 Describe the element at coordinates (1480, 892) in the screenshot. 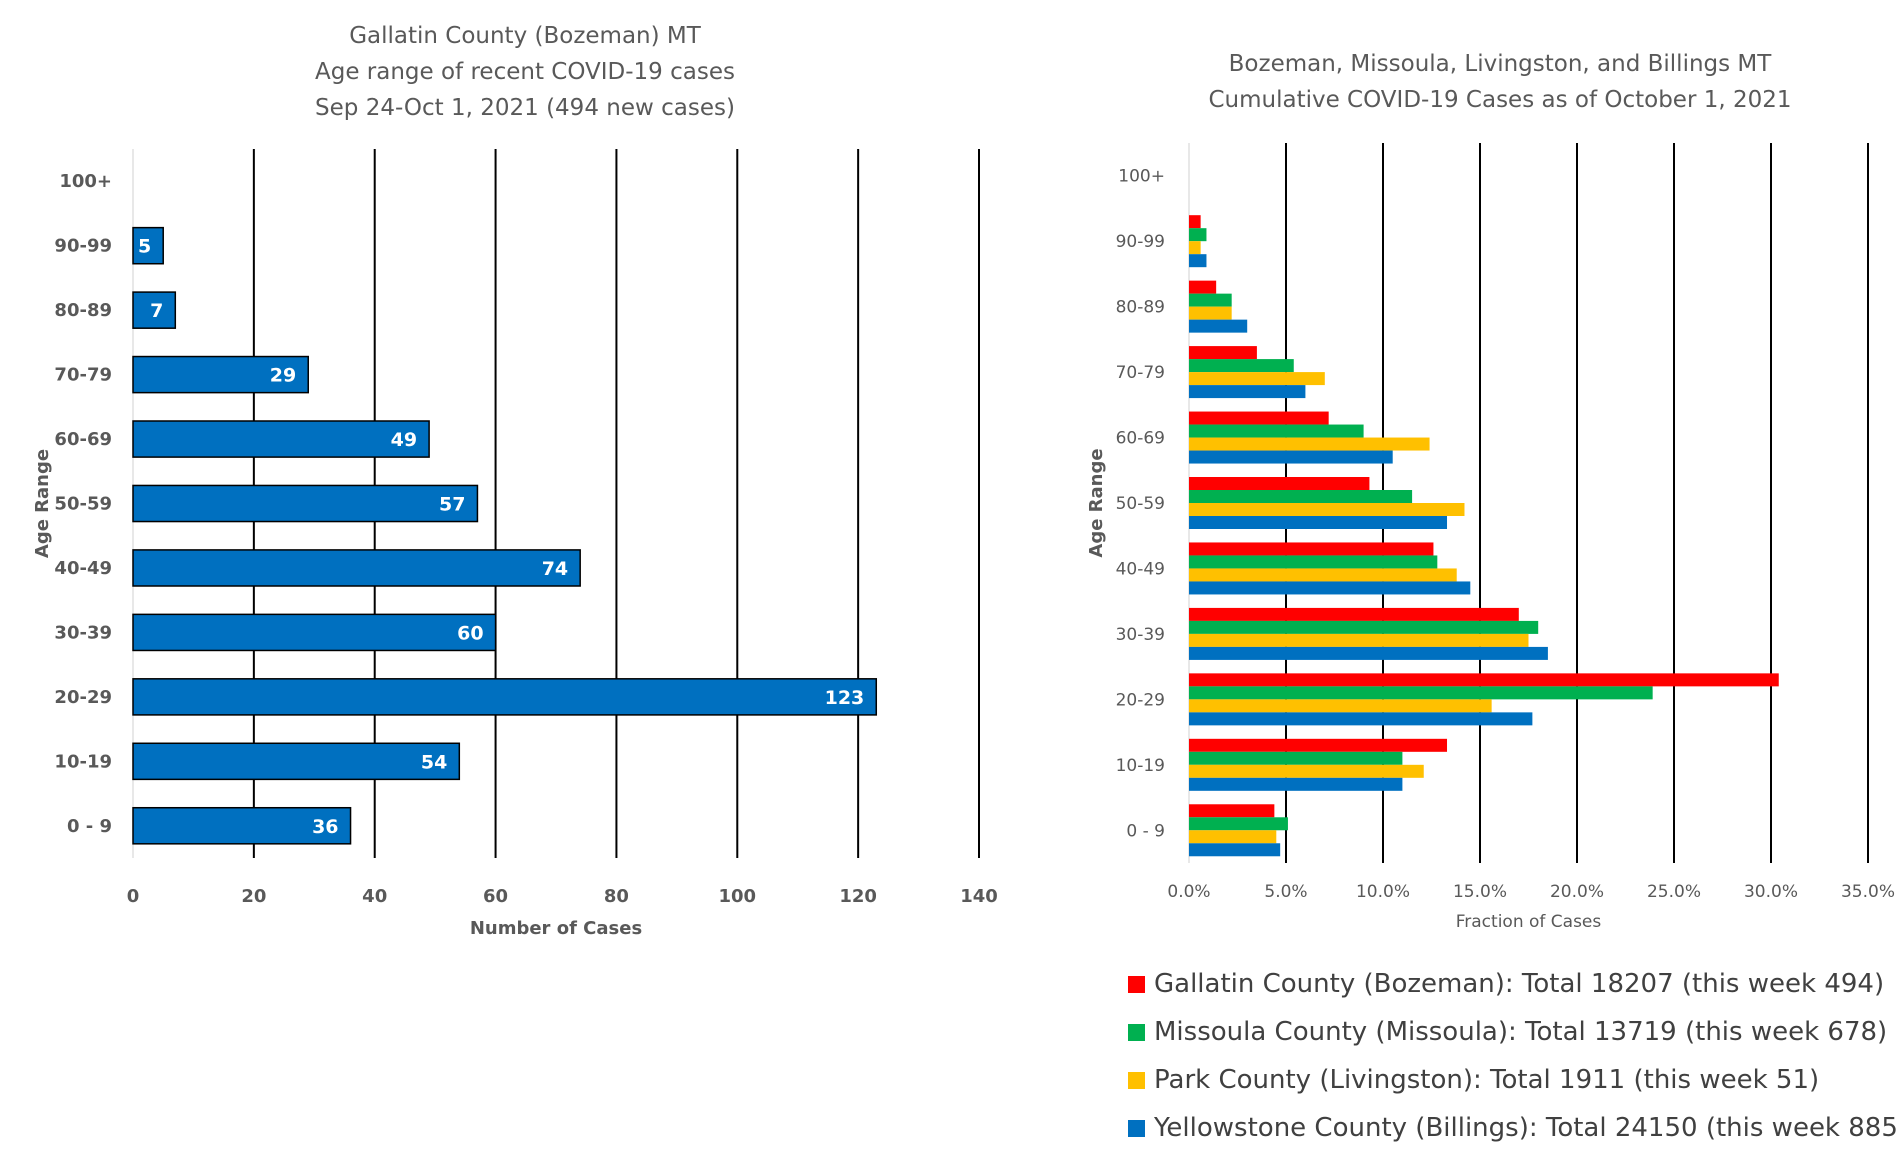

I see `chart2-x-tick-label: 15.0%` at that location.